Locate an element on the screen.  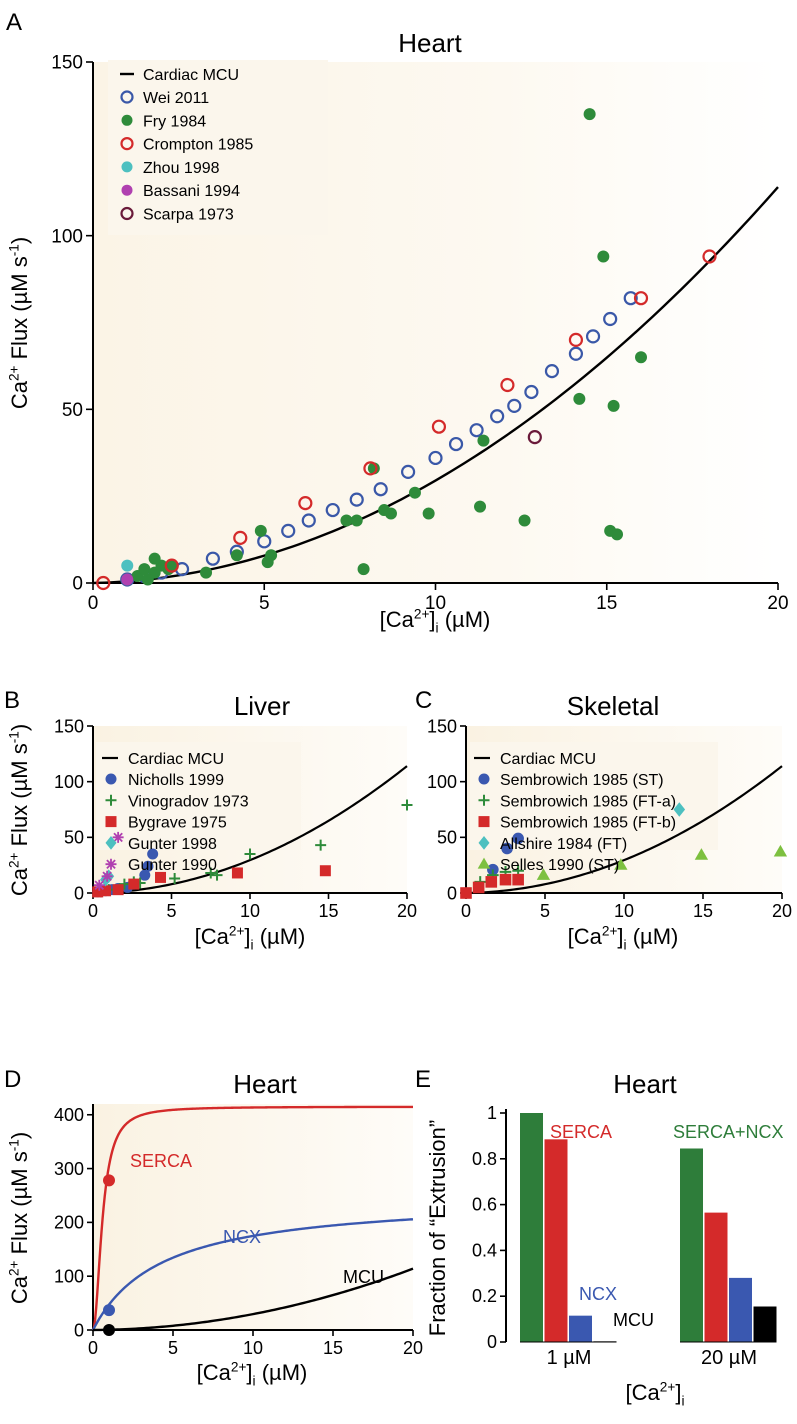
legend-swatch-zhou-1998 is located at coordinates (127, 167).